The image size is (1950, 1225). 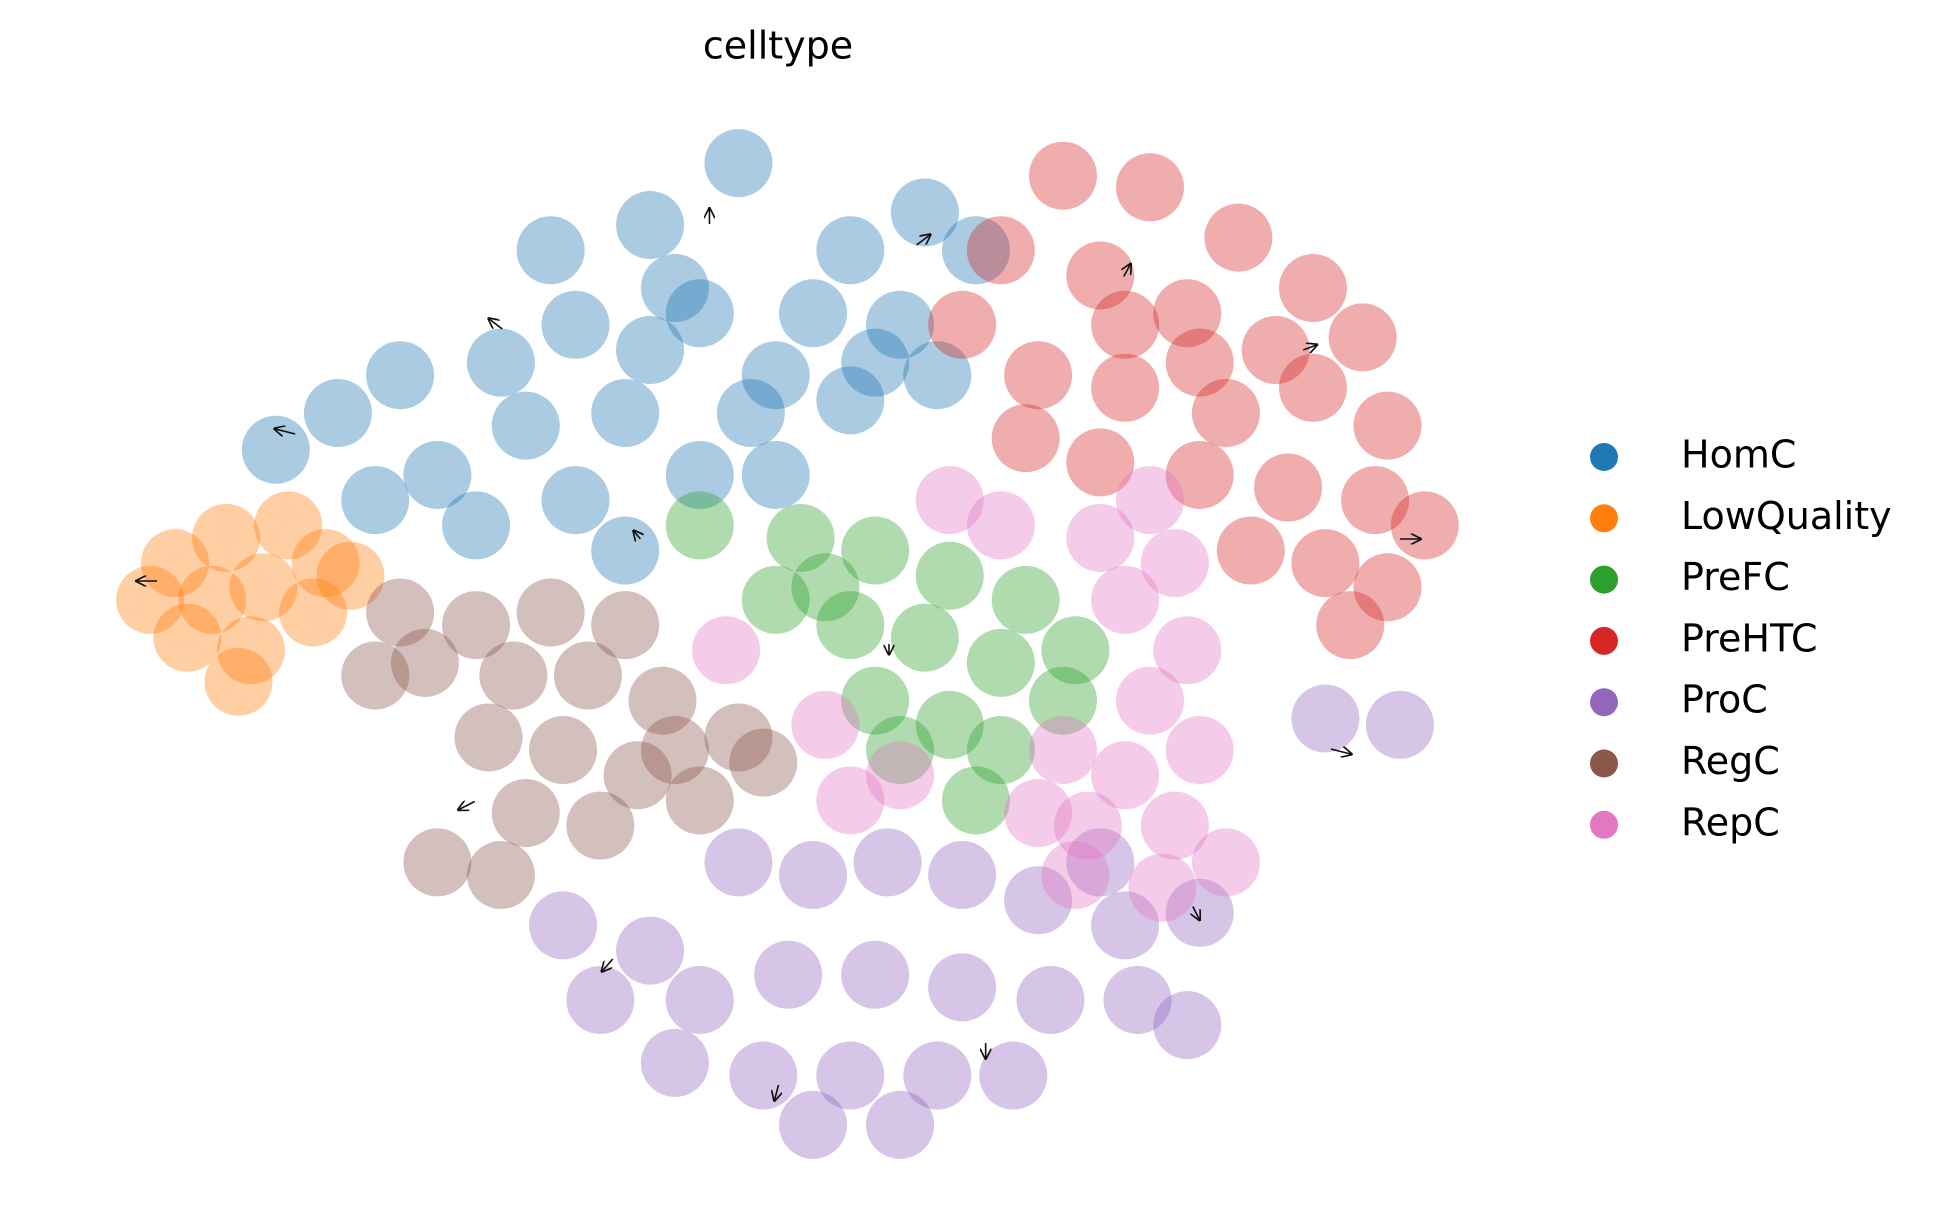 What do you see at coordinates (1786, 516) in the screenshot?
I see `legend-label: LowQuality` at bounding box center [1786, 516].